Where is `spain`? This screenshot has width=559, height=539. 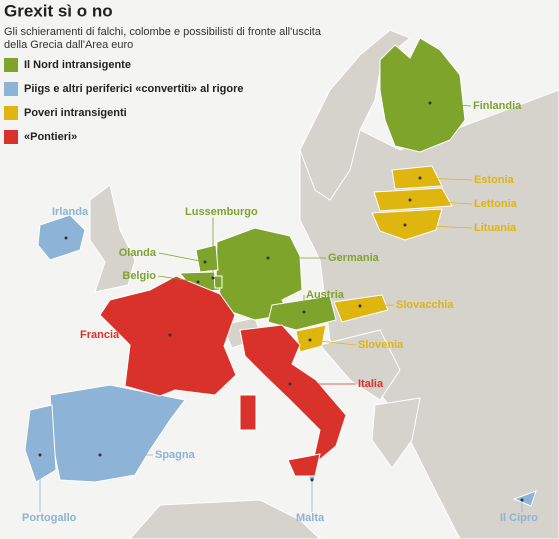 spain is located at coordinates (117, 433).